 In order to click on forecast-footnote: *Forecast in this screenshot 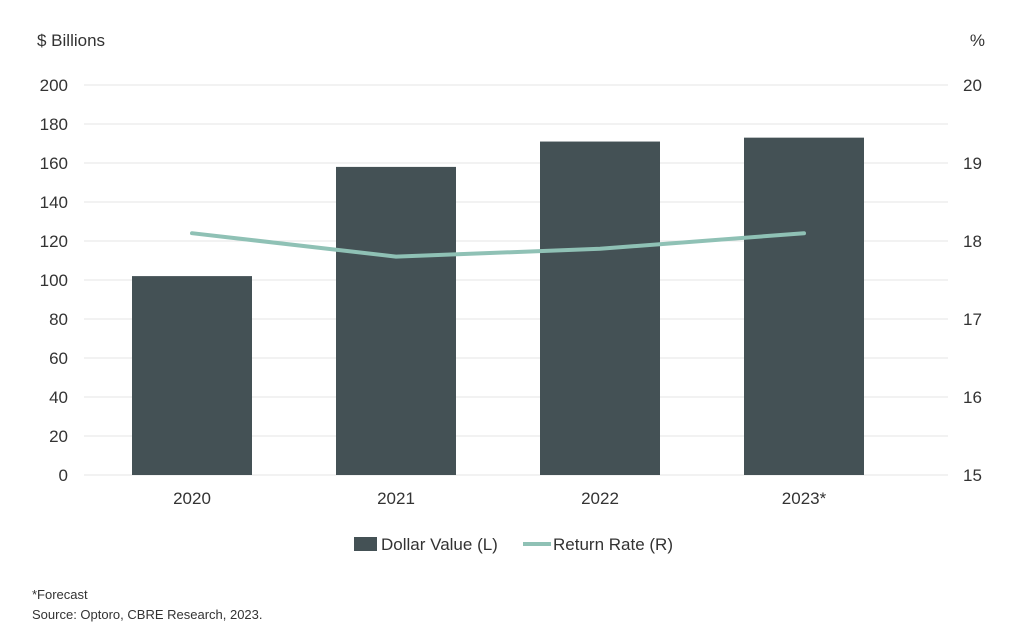, I will do `click(60, 594)`.